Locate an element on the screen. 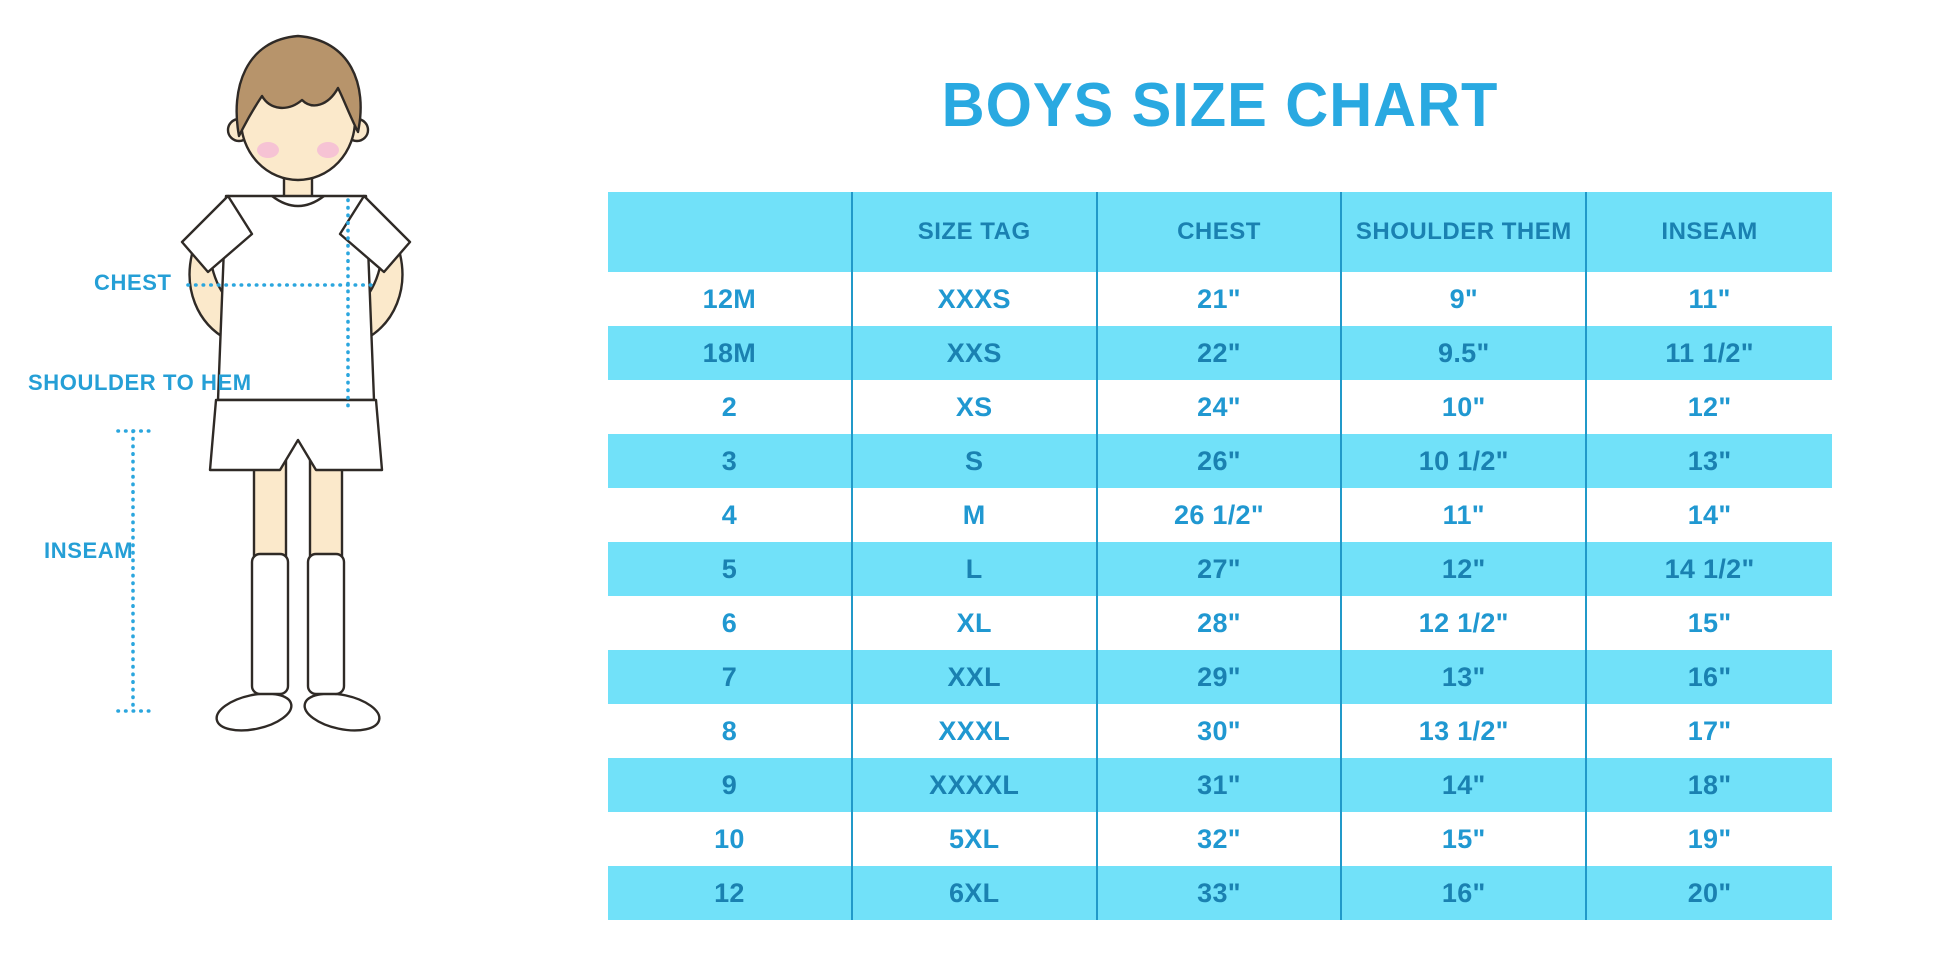 This screenshot has width=1946, height=973. column-header-shoulder: SHOULDER THEM is located at coordinates (1465, 232).